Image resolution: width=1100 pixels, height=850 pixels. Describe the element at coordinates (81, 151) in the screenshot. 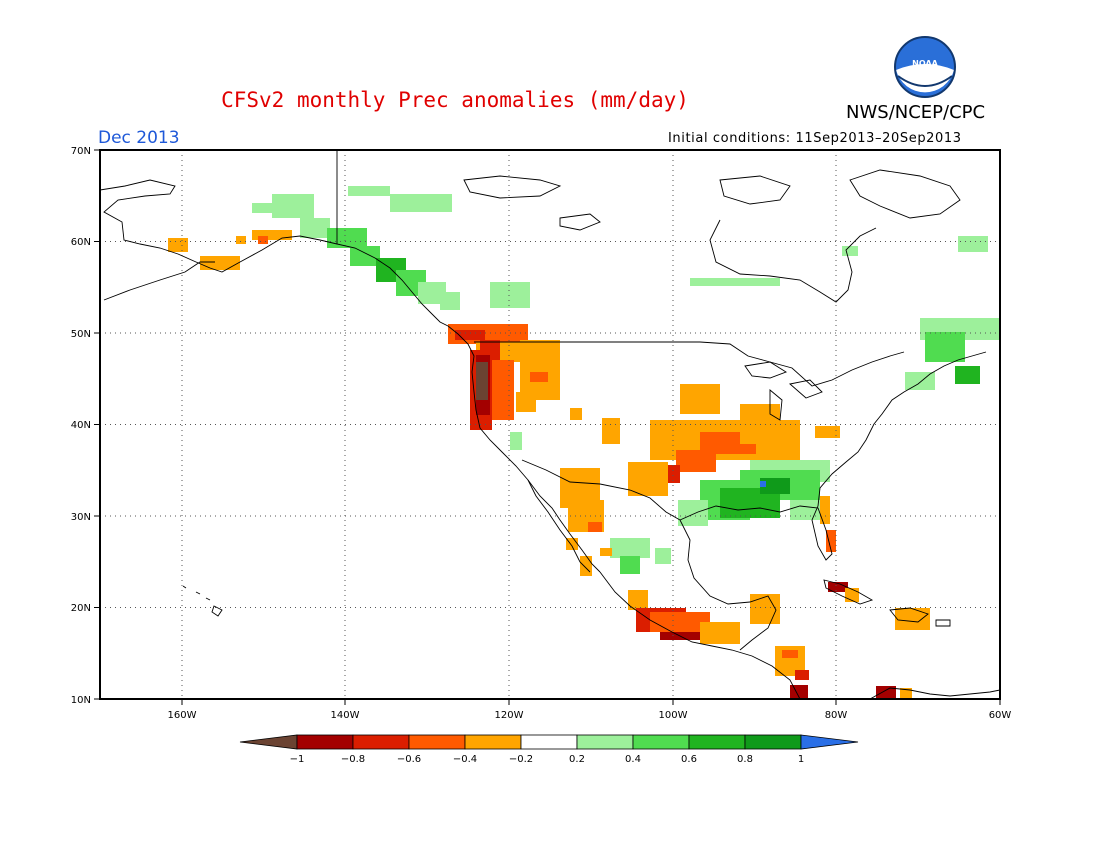

I see `lat-label-70n: 70N` at that location.